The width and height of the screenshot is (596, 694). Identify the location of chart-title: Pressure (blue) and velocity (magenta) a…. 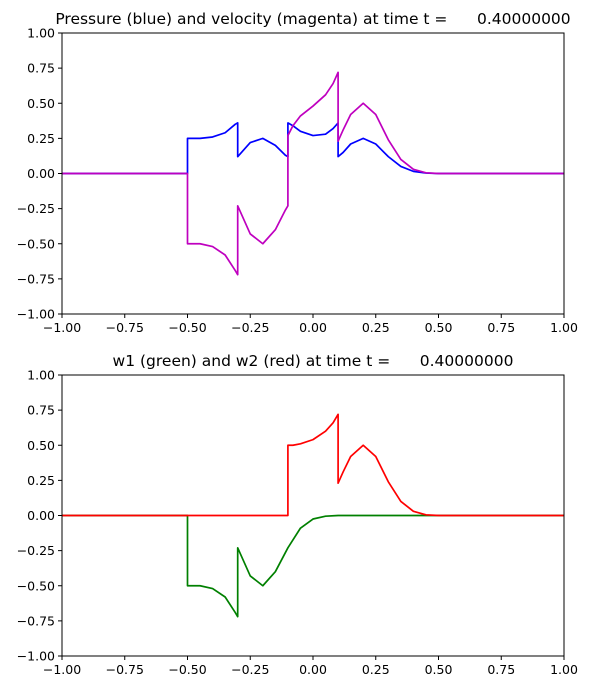
(312, 19).